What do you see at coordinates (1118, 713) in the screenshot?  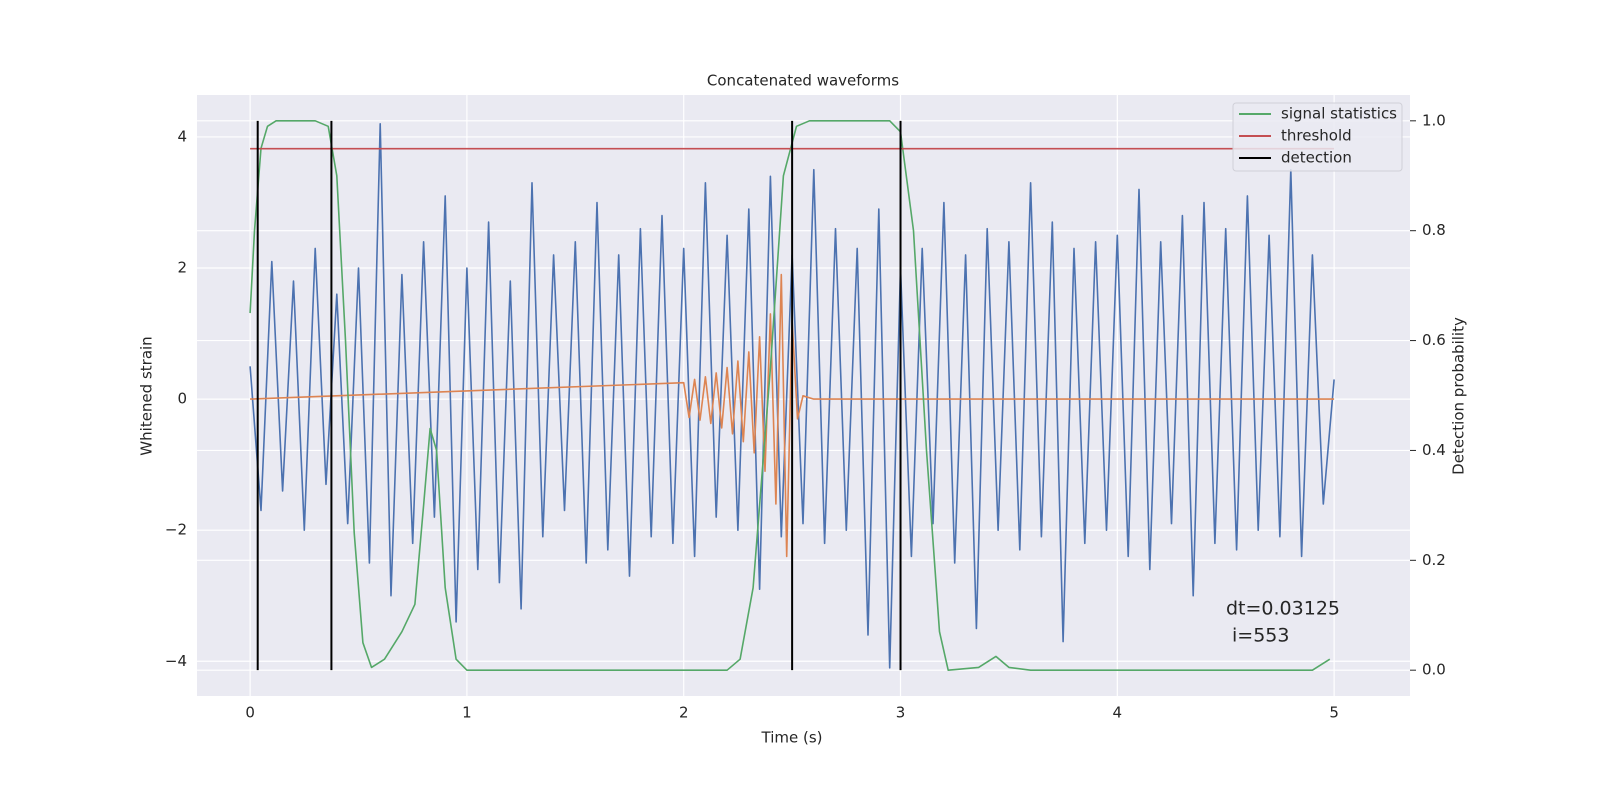 I see `x-tick-label: 4` at bounding box center [1118, 713].